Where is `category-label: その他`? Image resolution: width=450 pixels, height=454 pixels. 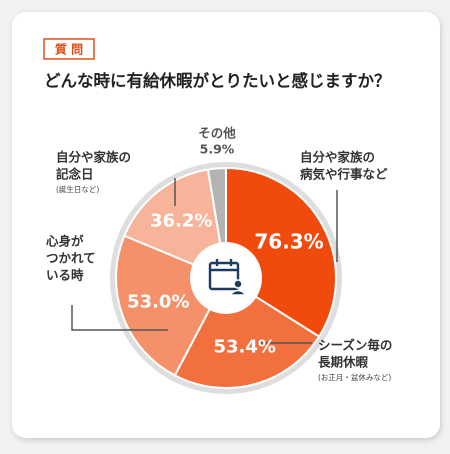
category-label: その他 is located at coordinates (217, 133).